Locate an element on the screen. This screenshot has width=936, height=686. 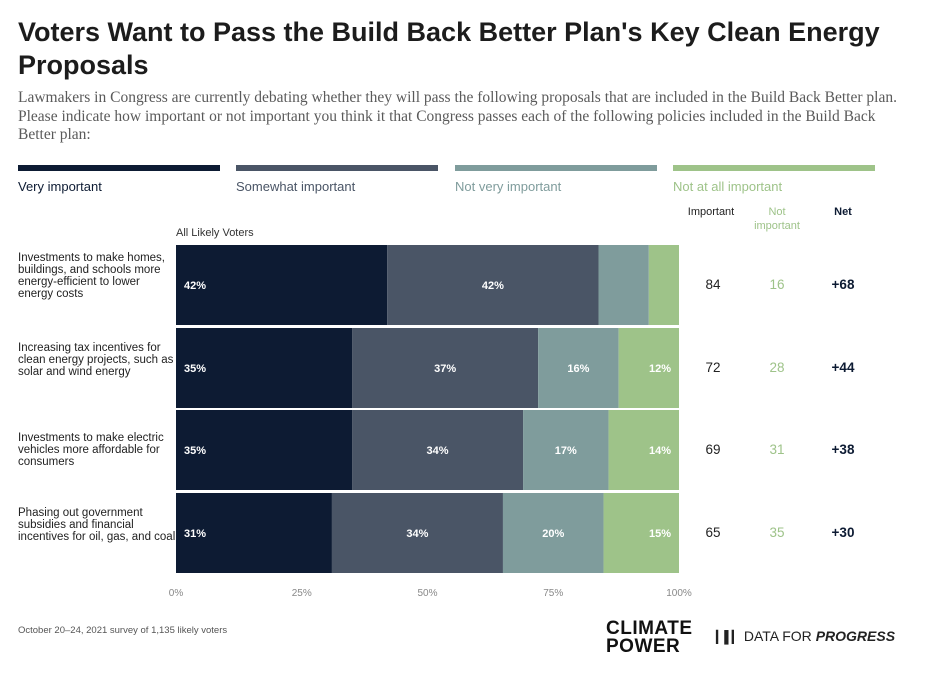
not-important-value: 28 is located at coordinates (777, 367).